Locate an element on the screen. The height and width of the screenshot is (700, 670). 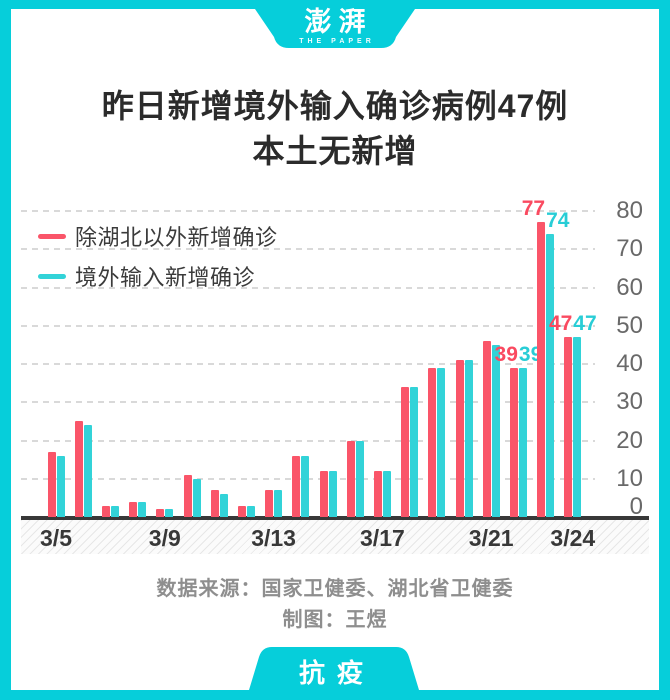
bar-imported-3/23 is located at coordinates (550, 375).